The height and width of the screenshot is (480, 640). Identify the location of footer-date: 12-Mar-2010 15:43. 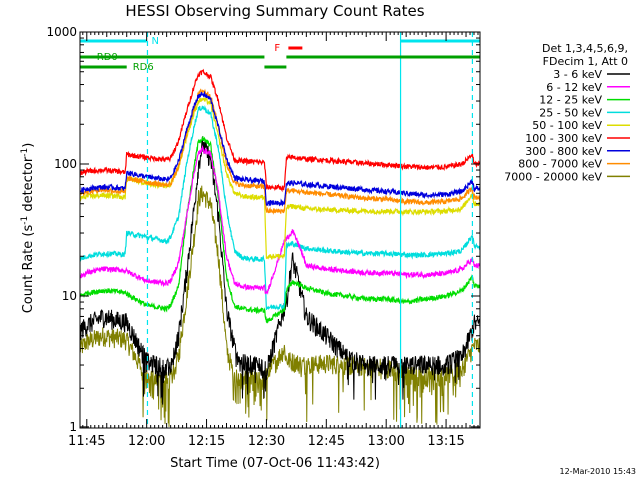
(598, 471).